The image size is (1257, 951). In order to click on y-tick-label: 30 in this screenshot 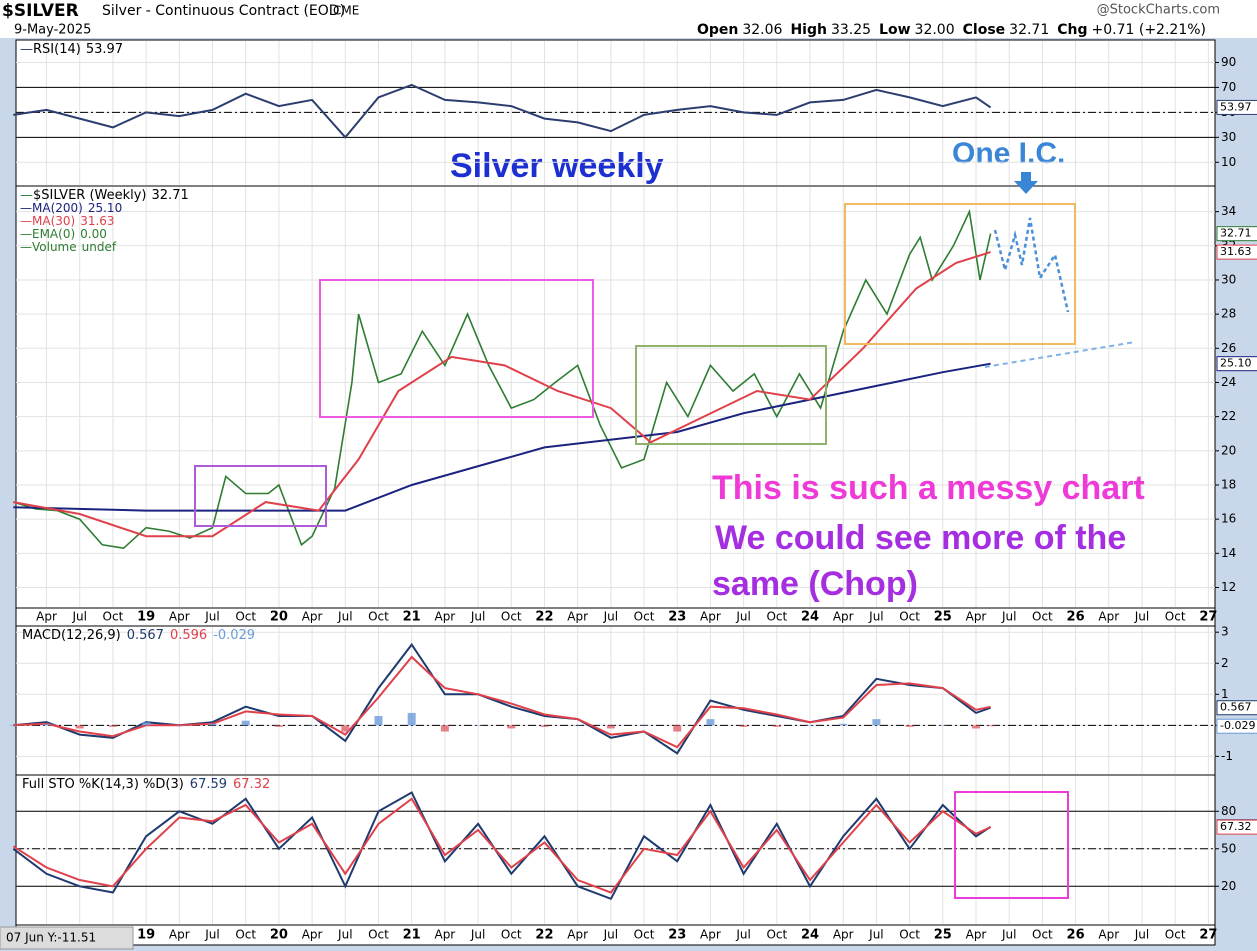, I will do `click(1228, 137)`.